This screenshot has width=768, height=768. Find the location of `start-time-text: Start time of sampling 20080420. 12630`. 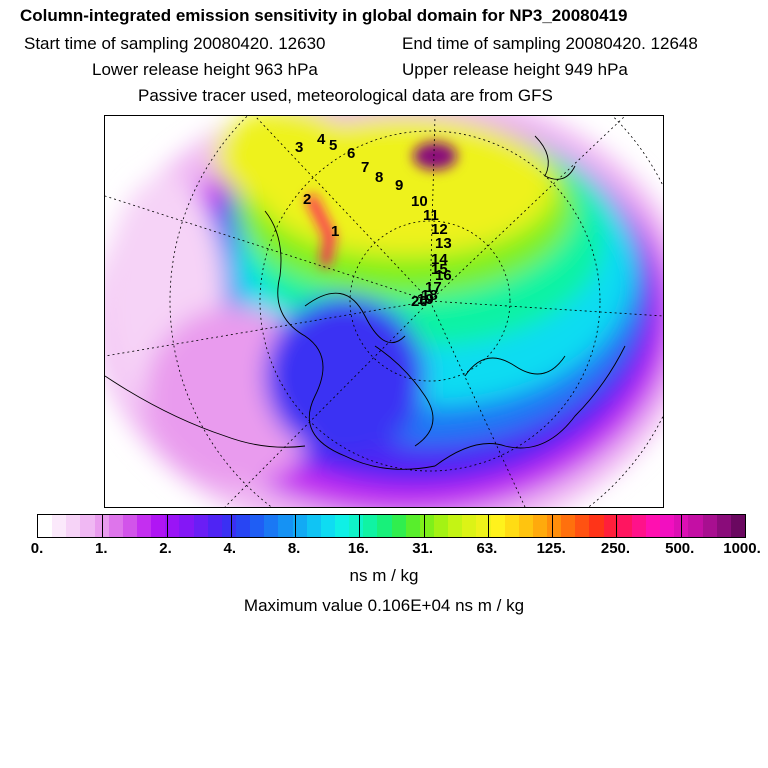

start-time-text: Start time of sampling 20080420. 12630 is located at coordinates (175, 43).